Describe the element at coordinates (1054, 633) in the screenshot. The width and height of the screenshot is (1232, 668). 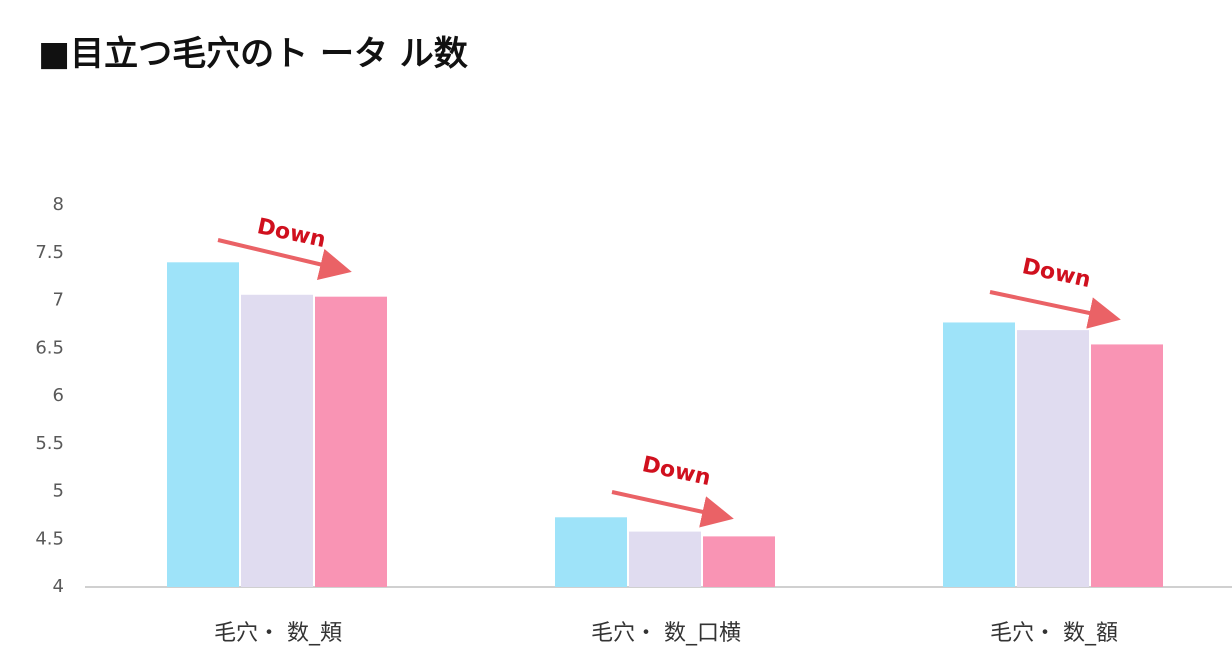
I see `x-tick-label: 毛穴・ 数_額` at that location.